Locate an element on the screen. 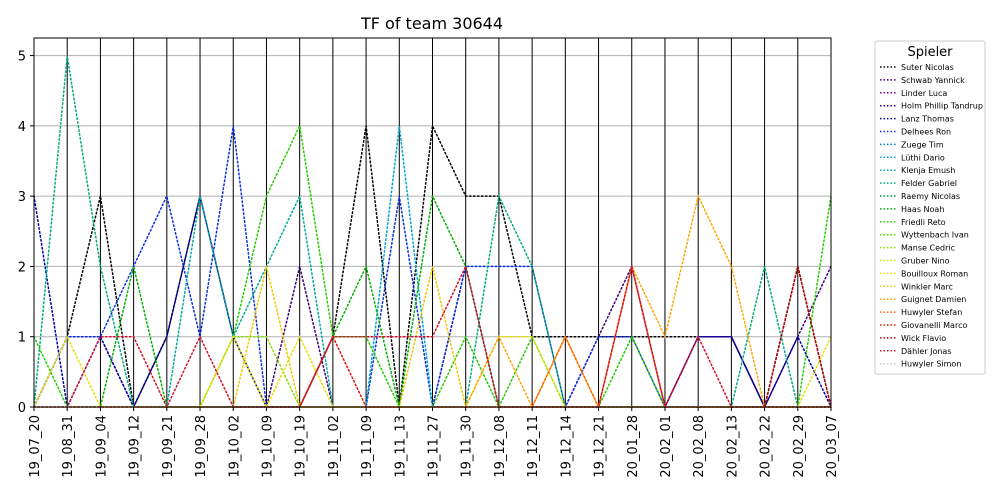 This screenshot has width=1000, height=500. x-tick-label: 20_01_28 is located at coordinates (633, 446).